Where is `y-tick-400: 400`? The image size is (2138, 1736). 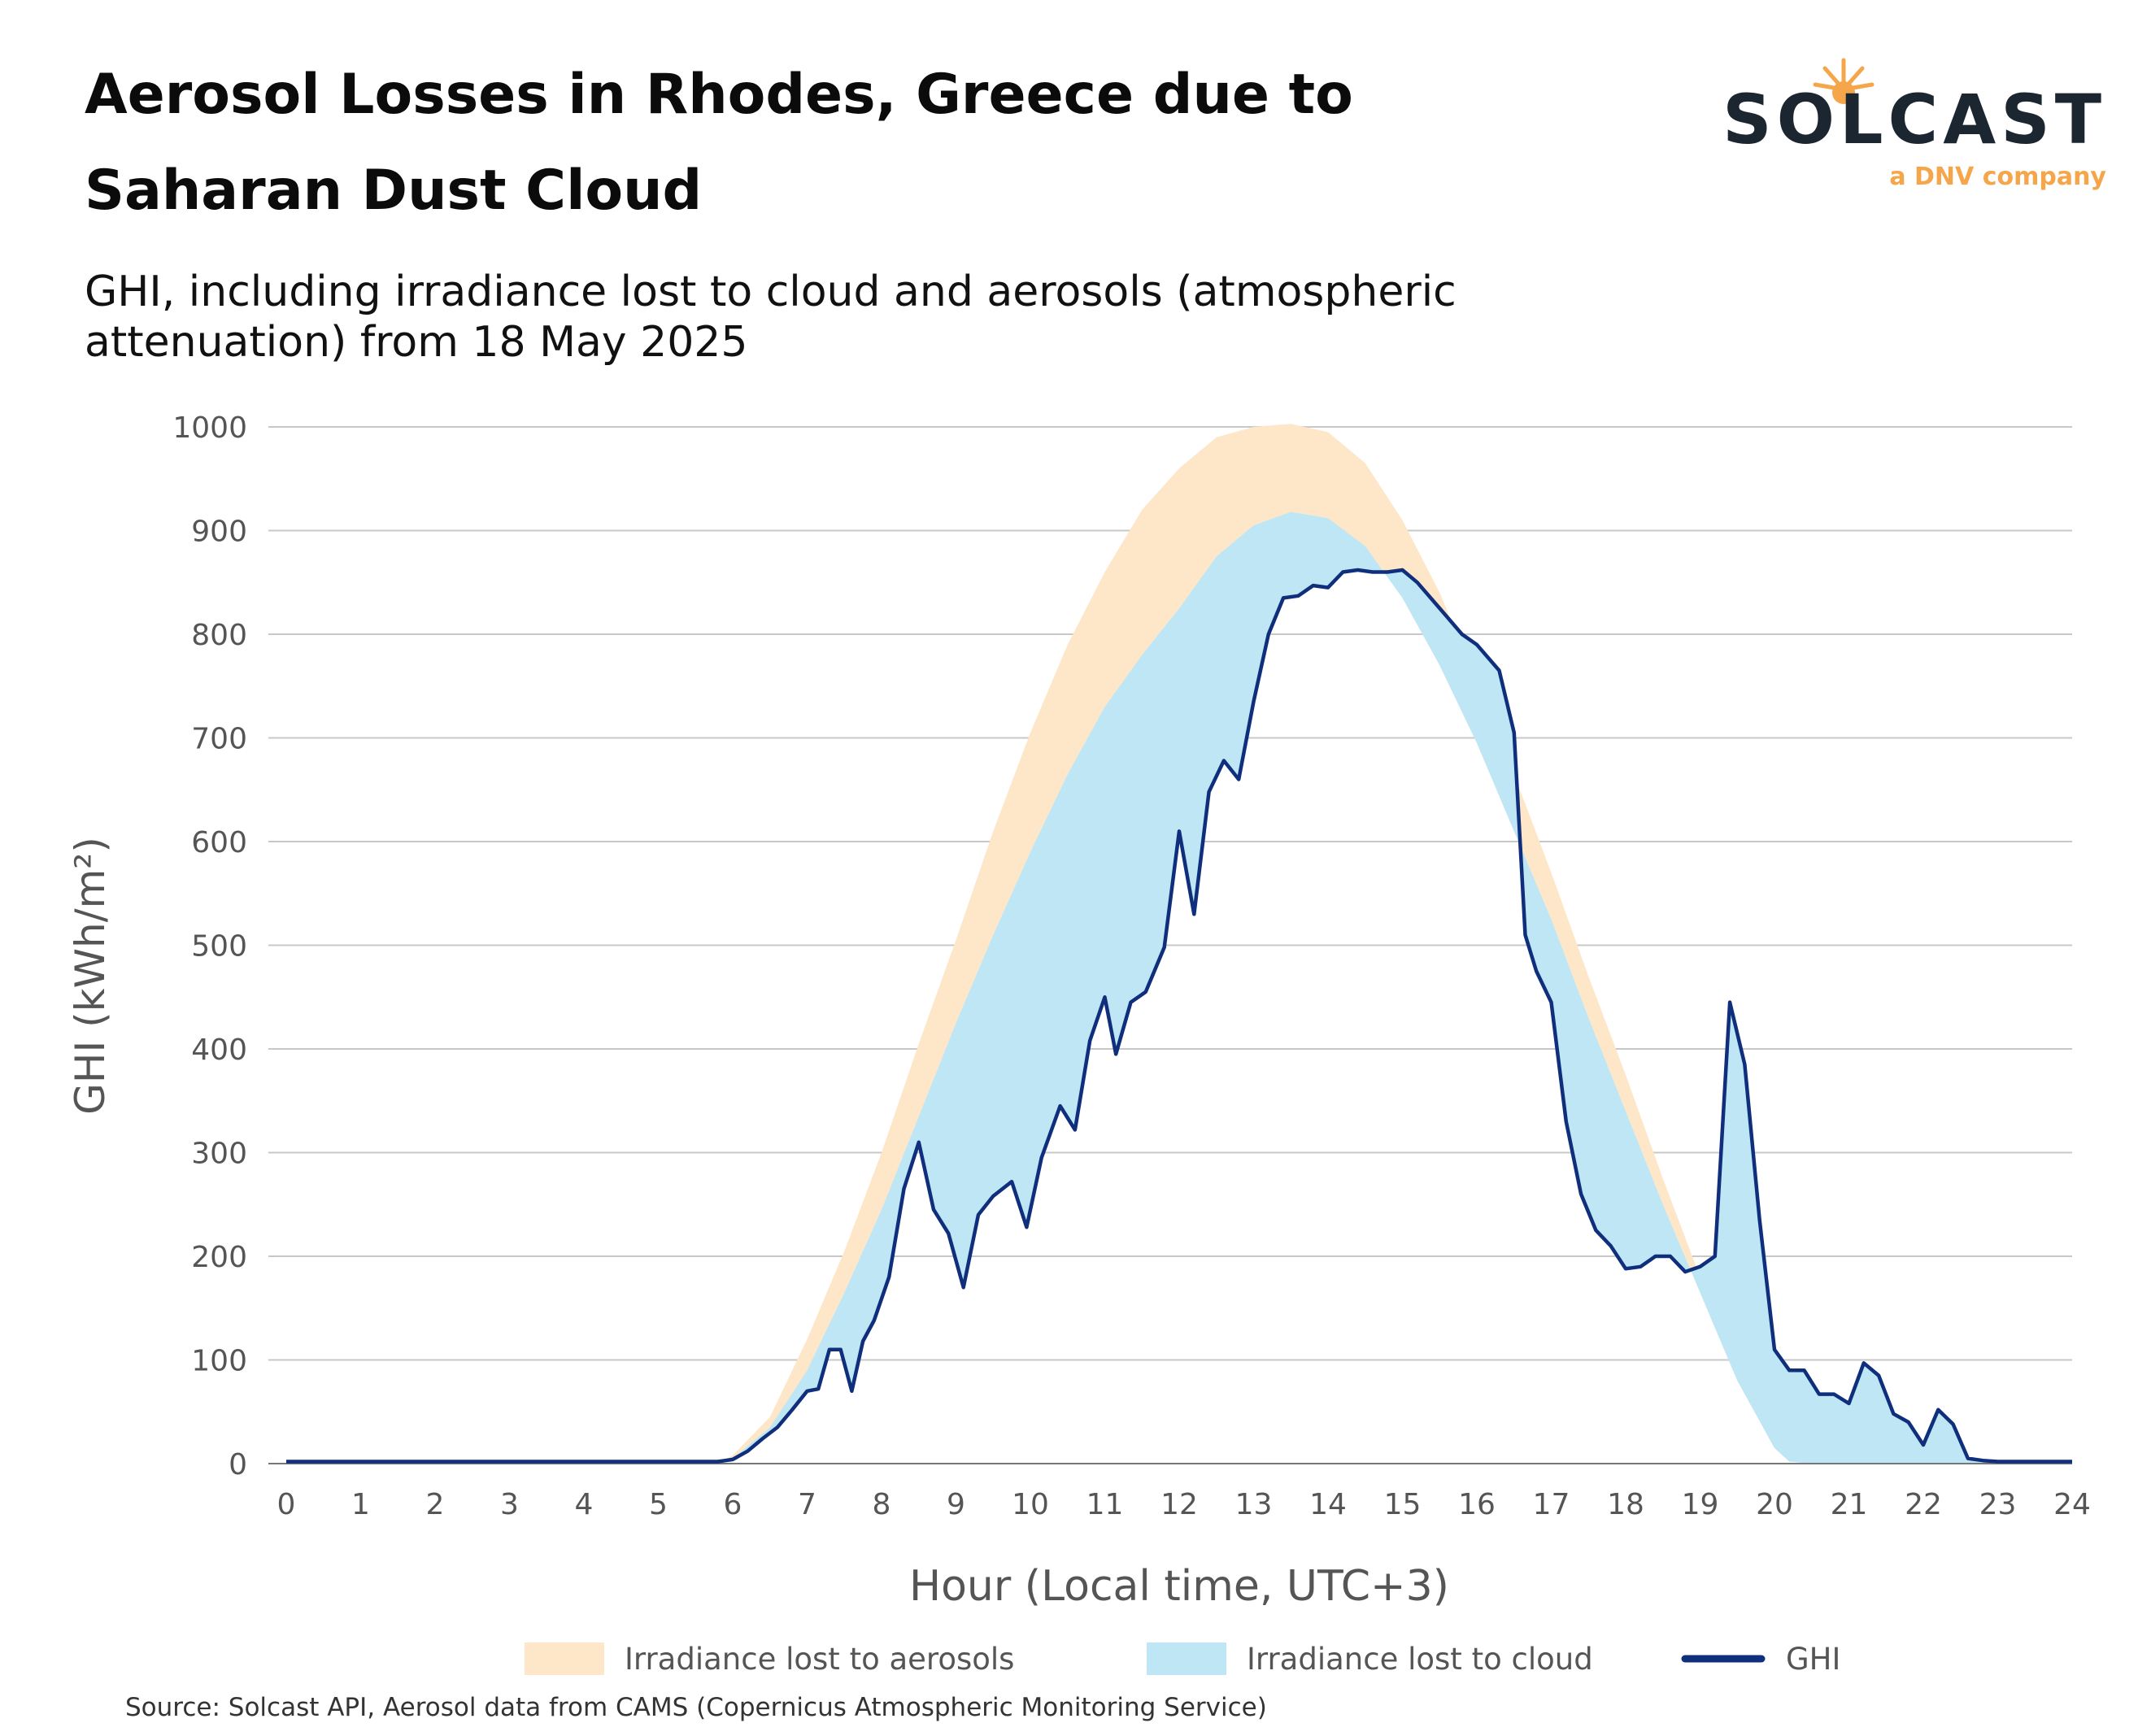
y-tick-400: 400 is located at coordinates (219, 1050).